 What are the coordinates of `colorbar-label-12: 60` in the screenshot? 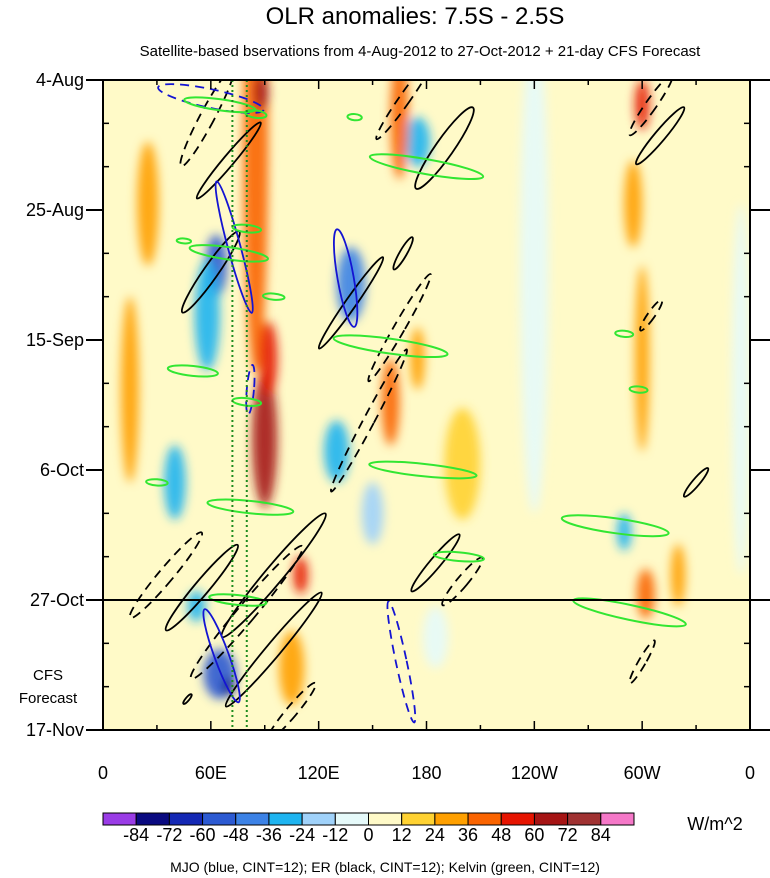 It's located at (534, 835).